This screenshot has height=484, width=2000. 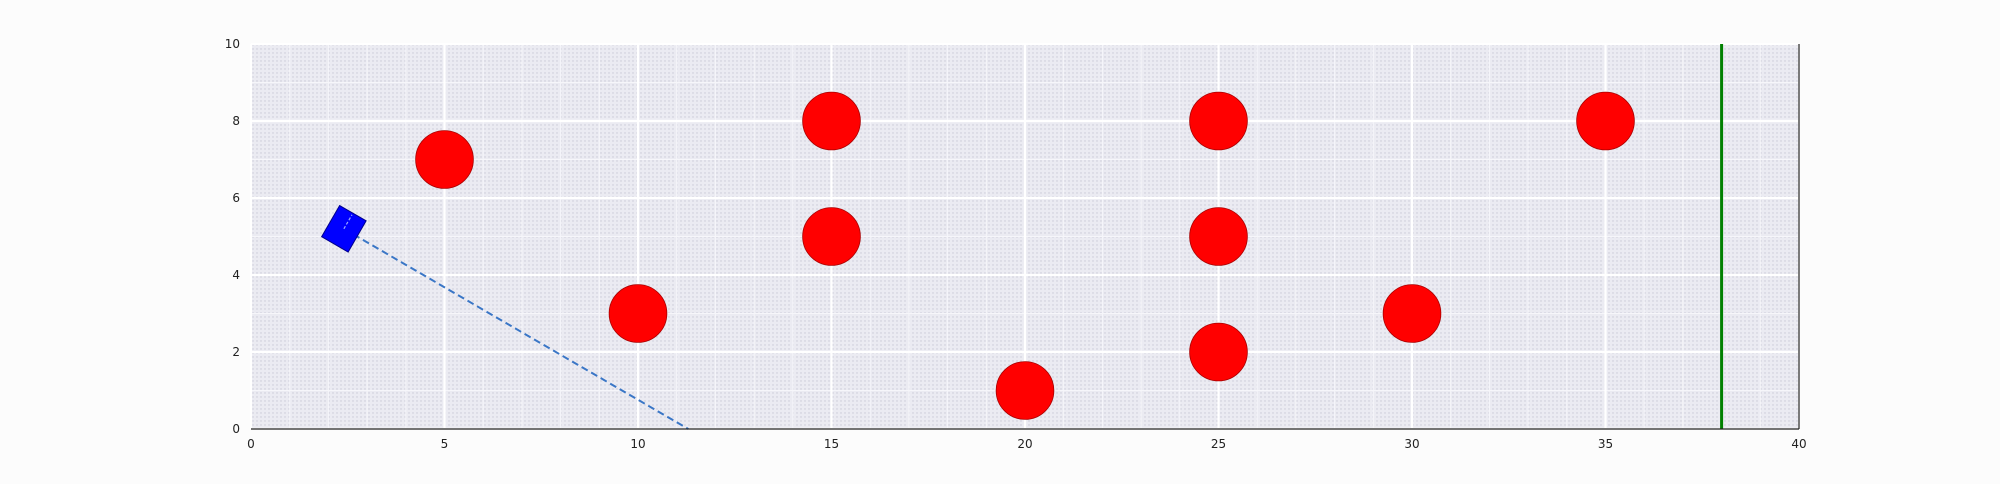 What do you see at coordinates (236, 198) in the screenshot?
I see `y-tick-label: 6` at bounding box center [236, 198].